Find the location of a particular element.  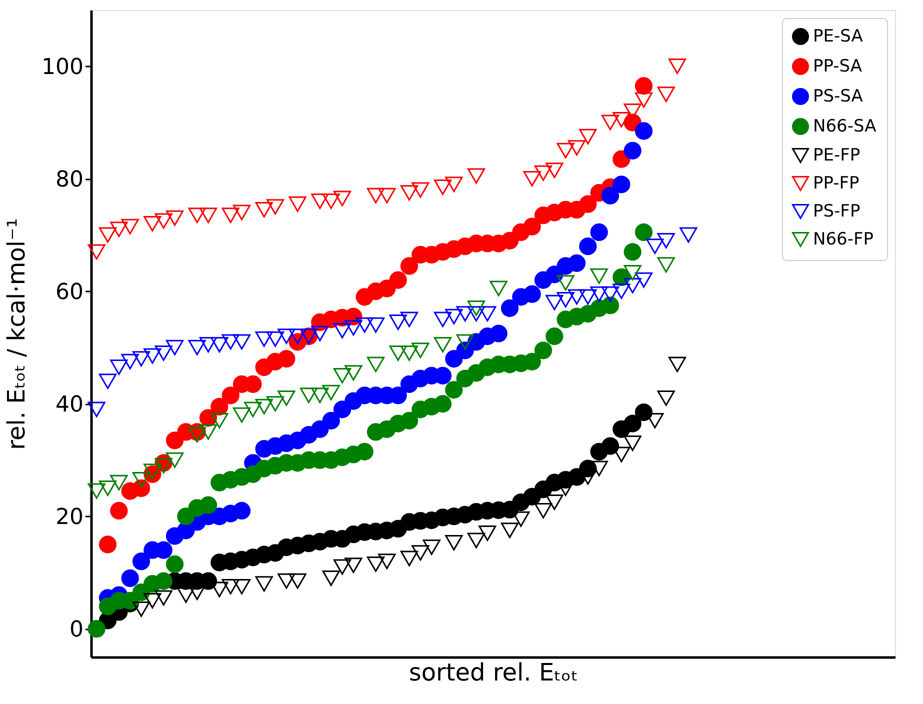

legend-label: PE-SA is located at coordinates (838, 36).